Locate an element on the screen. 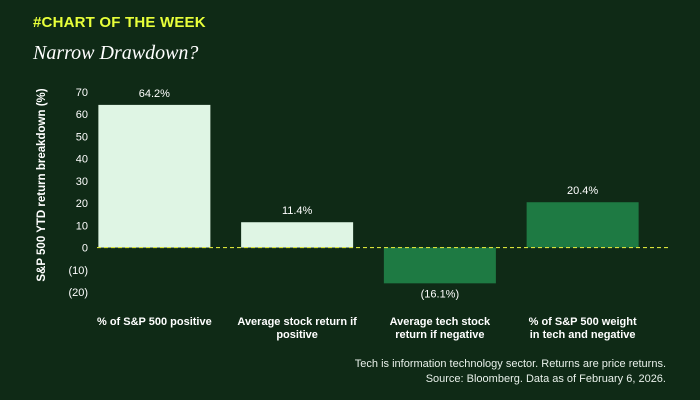 The height and width of the screenshot is (400, 700). y-tick-label: 10 is located at coordinates (82, 226).